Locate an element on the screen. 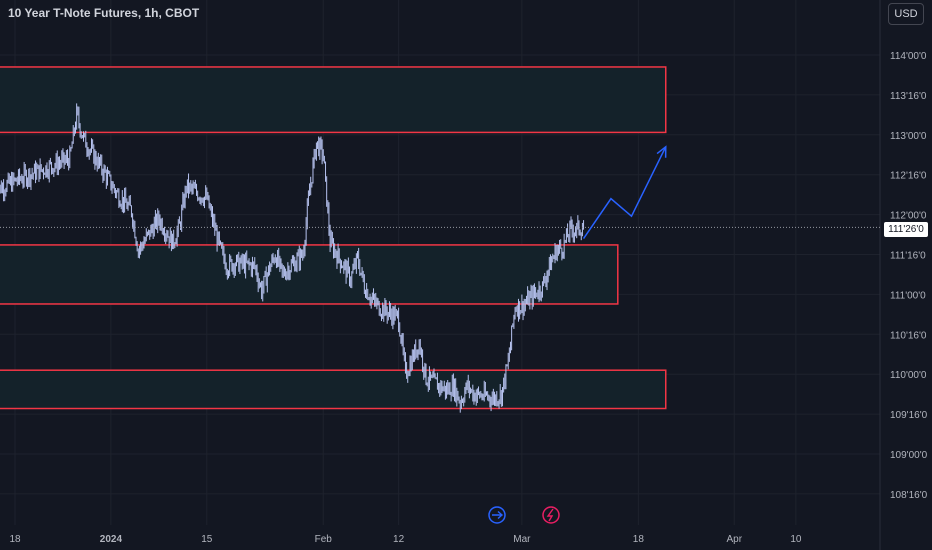 The height and width of the screenshot is (550, 932). flash-icon-glyph is located at coordinates (550, 515).